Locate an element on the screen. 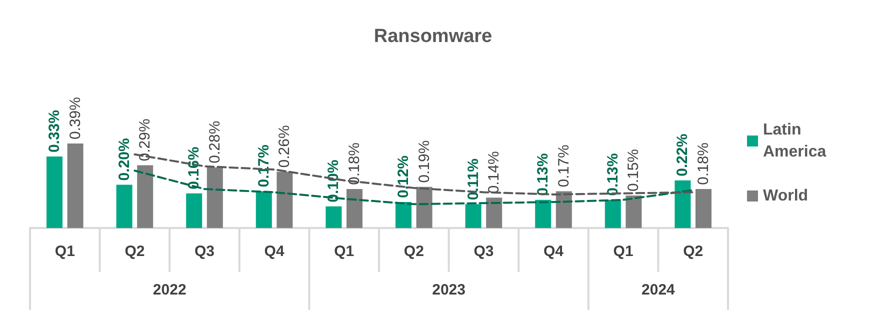  data-label: 0.13% is located at coordinates (613, 174).